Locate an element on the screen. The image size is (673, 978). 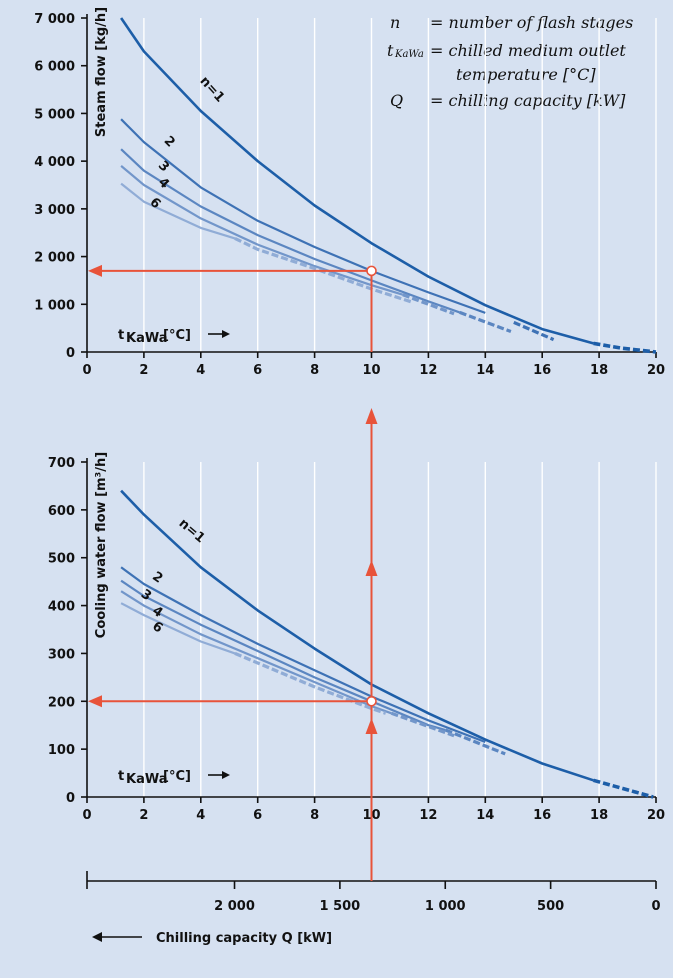
capacity-tick-label: 0 is located at coordinates (655, 906).